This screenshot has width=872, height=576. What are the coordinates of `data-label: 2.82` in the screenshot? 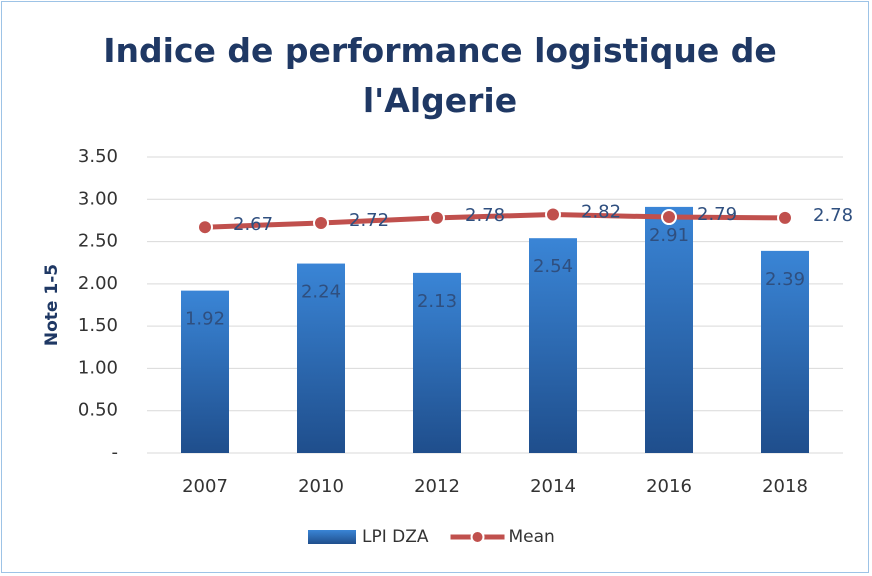 It's located at (601, 212).